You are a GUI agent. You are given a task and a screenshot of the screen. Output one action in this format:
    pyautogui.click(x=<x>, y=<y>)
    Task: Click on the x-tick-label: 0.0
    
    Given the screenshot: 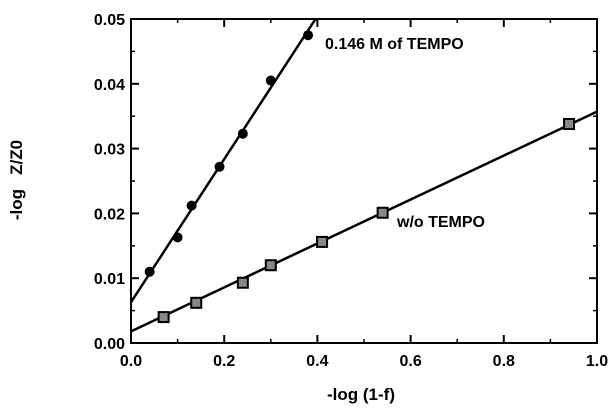 What is the action you would take?
    pyautogui.click(x=131, y=361)
    